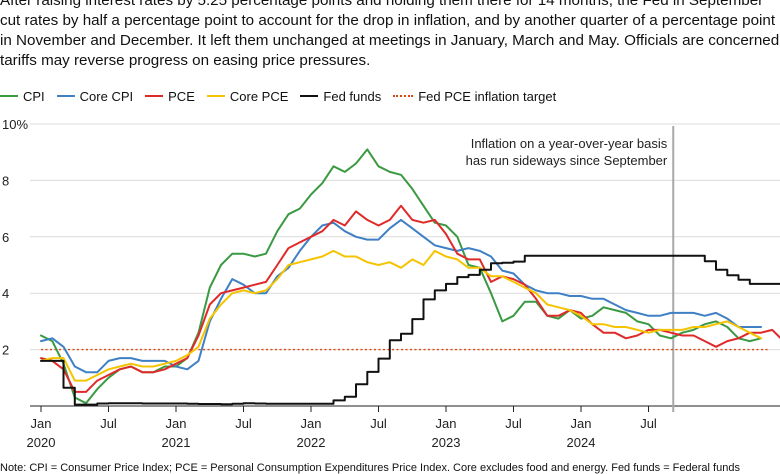  I want to click on legend-item-pce: PCE, so click(170, 96).